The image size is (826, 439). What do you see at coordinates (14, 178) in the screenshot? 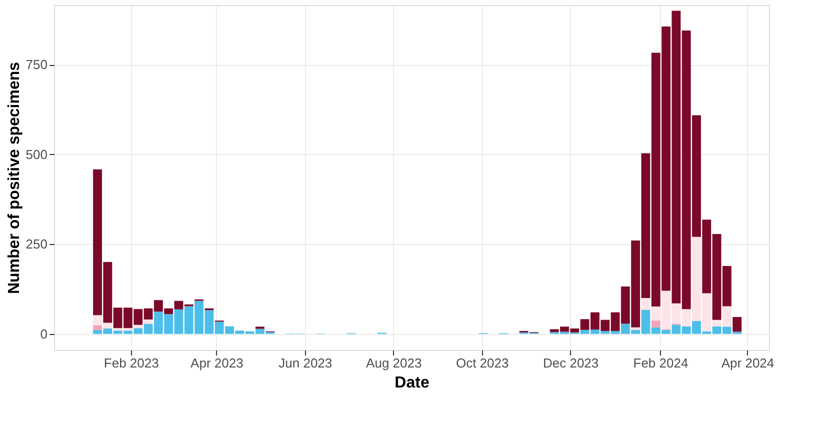
I see `y-axis-title: Number of positive specimens` at bounding box center [14, 178].